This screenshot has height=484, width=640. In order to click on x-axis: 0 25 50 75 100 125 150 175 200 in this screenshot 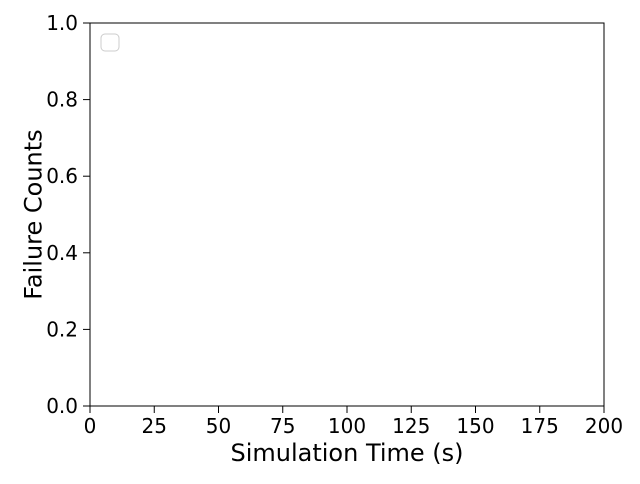, I will do `click(353, 422)`.